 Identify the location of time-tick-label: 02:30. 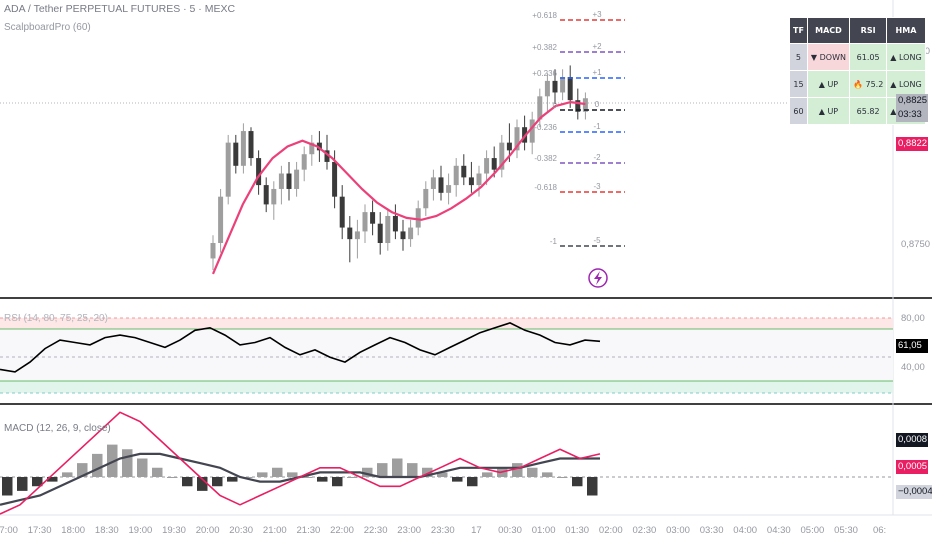
(645, 530).